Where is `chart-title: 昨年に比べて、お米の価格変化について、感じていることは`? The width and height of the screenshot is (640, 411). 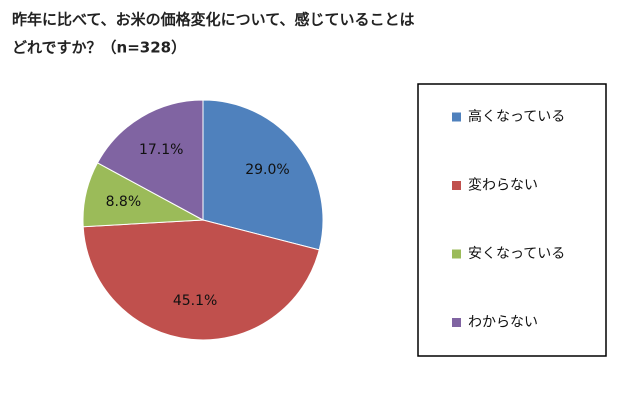
chart-title: 昨年に比べて、お米の価格変化について、感じていることは is located at coordinates (213, 20).